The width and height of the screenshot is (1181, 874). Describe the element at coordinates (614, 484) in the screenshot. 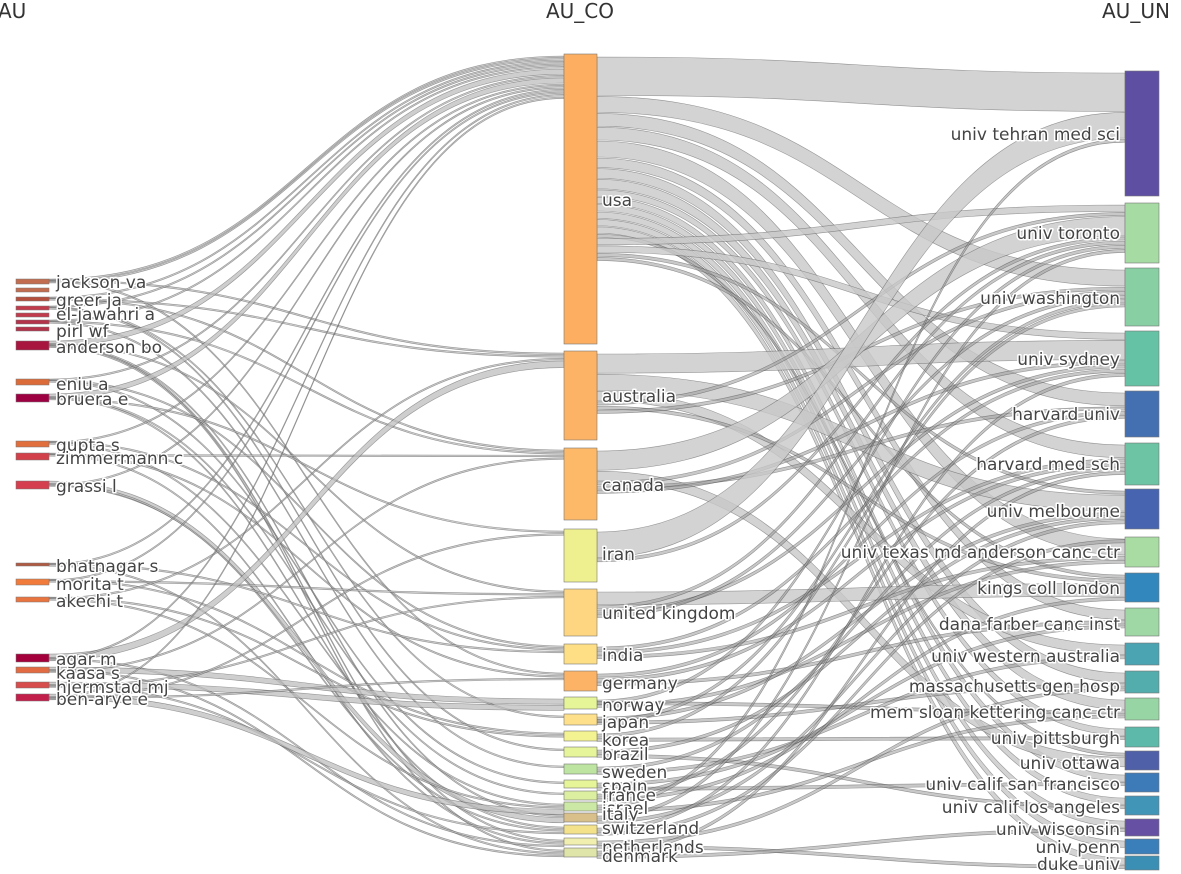

I see `country-node-canada: canada` at that location.